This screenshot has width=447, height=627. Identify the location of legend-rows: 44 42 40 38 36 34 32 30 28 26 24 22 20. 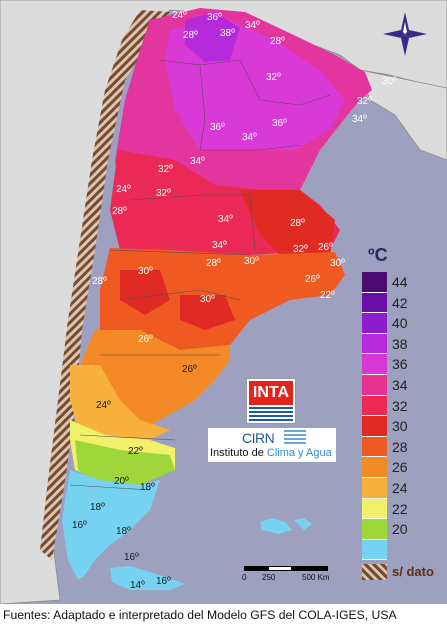
(403, 416).